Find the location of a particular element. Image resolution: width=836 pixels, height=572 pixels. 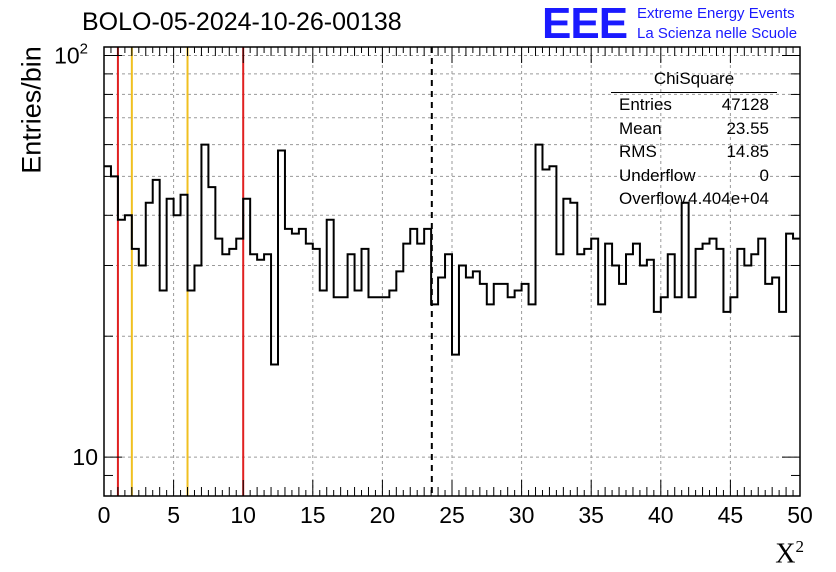

stats-value: 14.85 is located at coordinates (747, 151).